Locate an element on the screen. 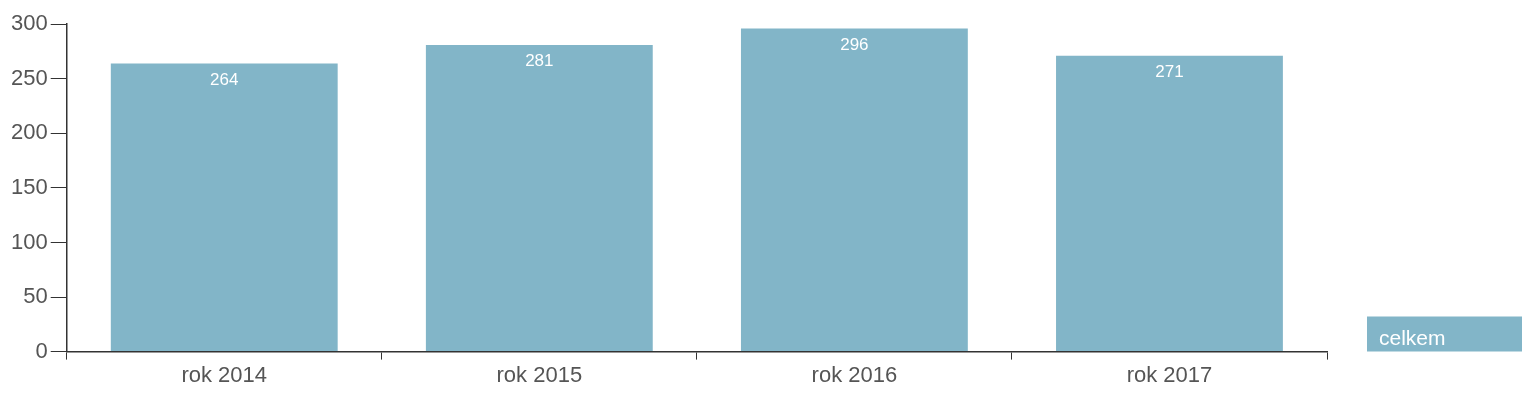 This screenshot has height=400, width=1530. data-label: 264 is located at coordinates (224, 79).